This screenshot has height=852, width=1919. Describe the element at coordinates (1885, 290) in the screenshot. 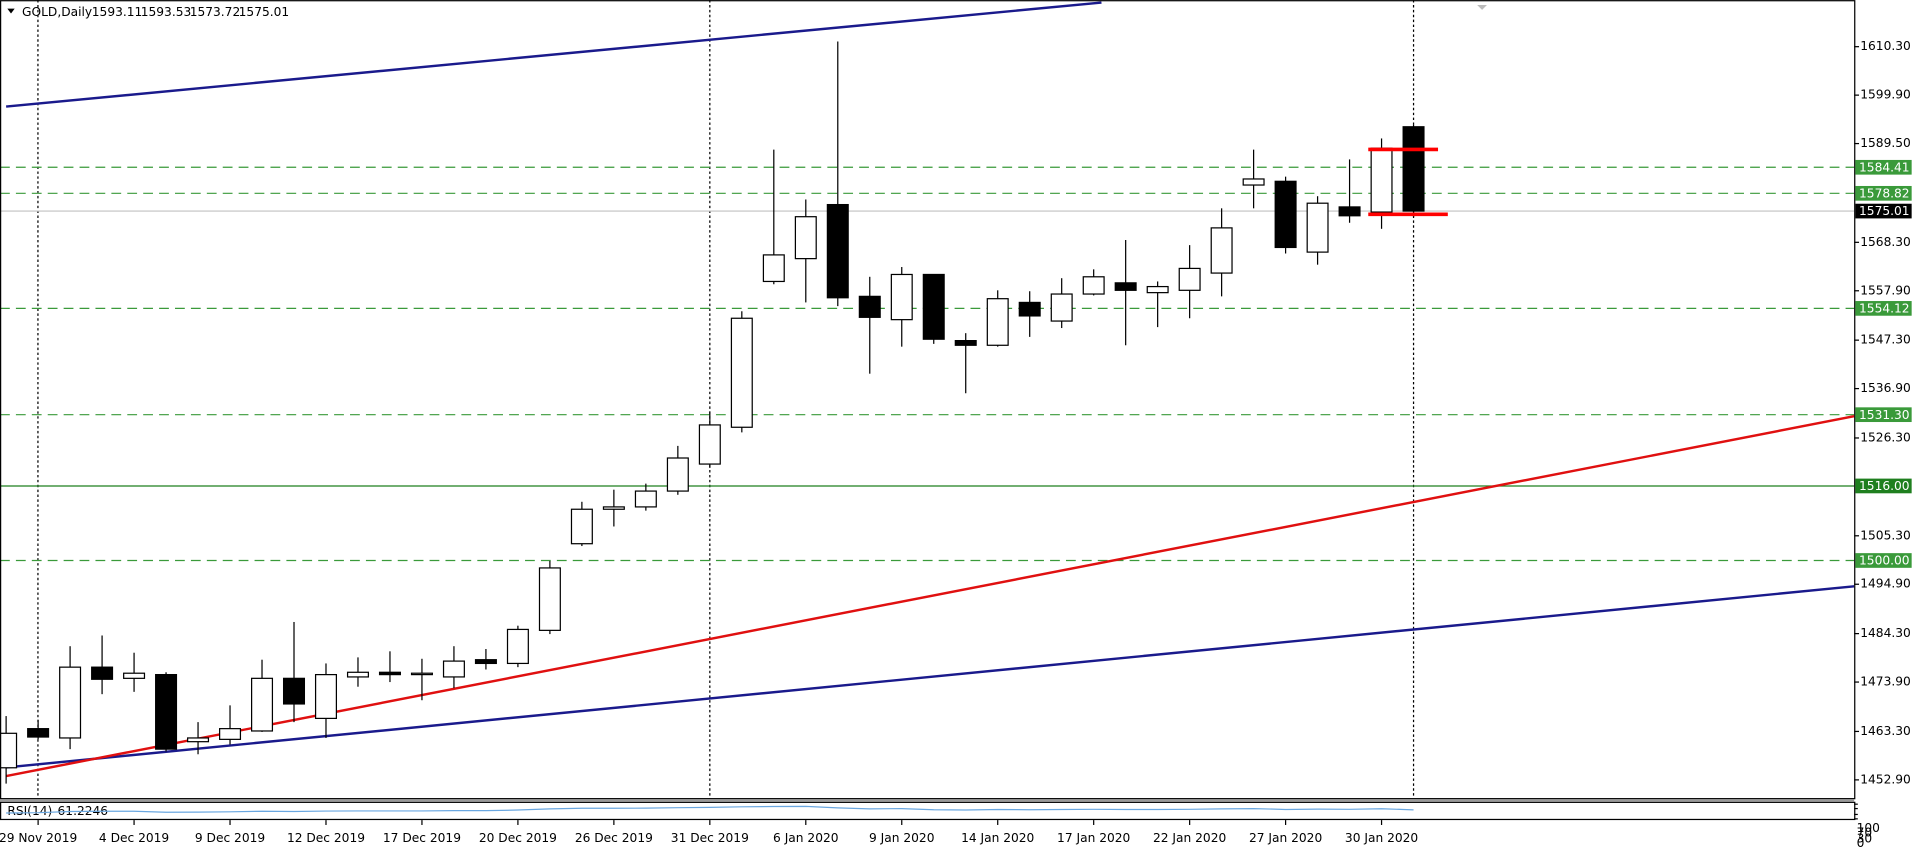

I see `y-tick-label: 1557.90` at that location.